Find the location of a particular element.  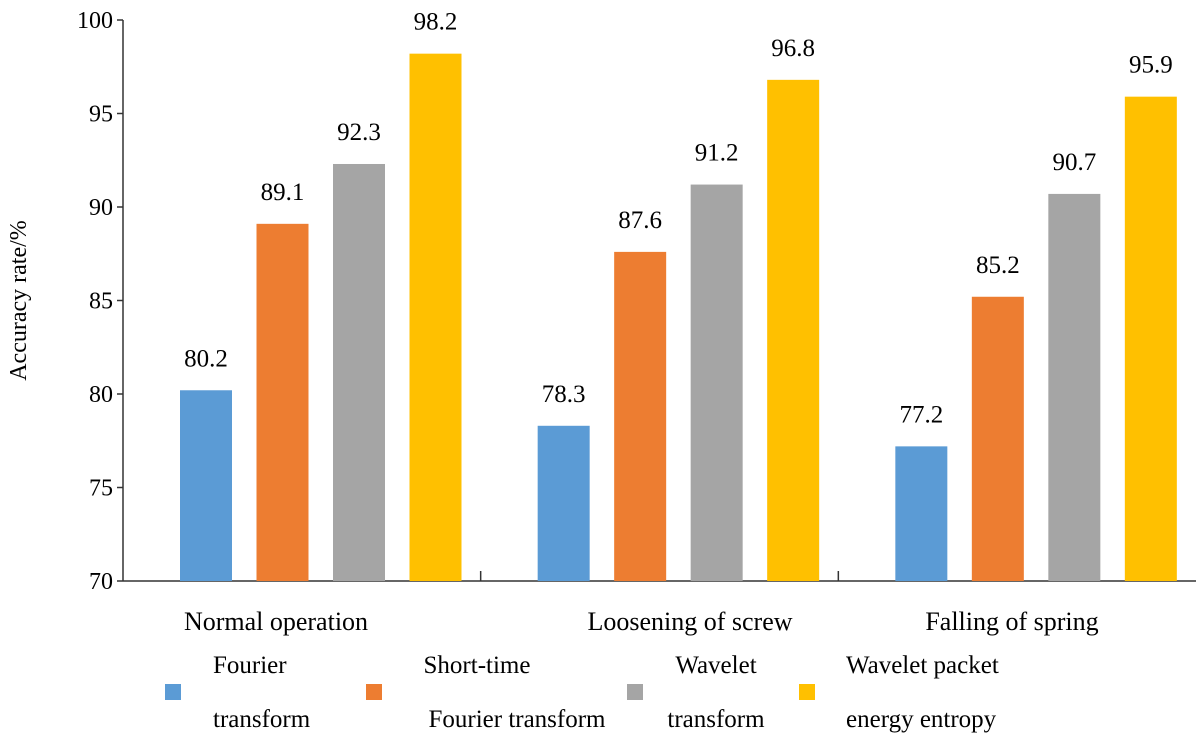

bar-value-label: 90.7 is located at coordinates (1074, 162).